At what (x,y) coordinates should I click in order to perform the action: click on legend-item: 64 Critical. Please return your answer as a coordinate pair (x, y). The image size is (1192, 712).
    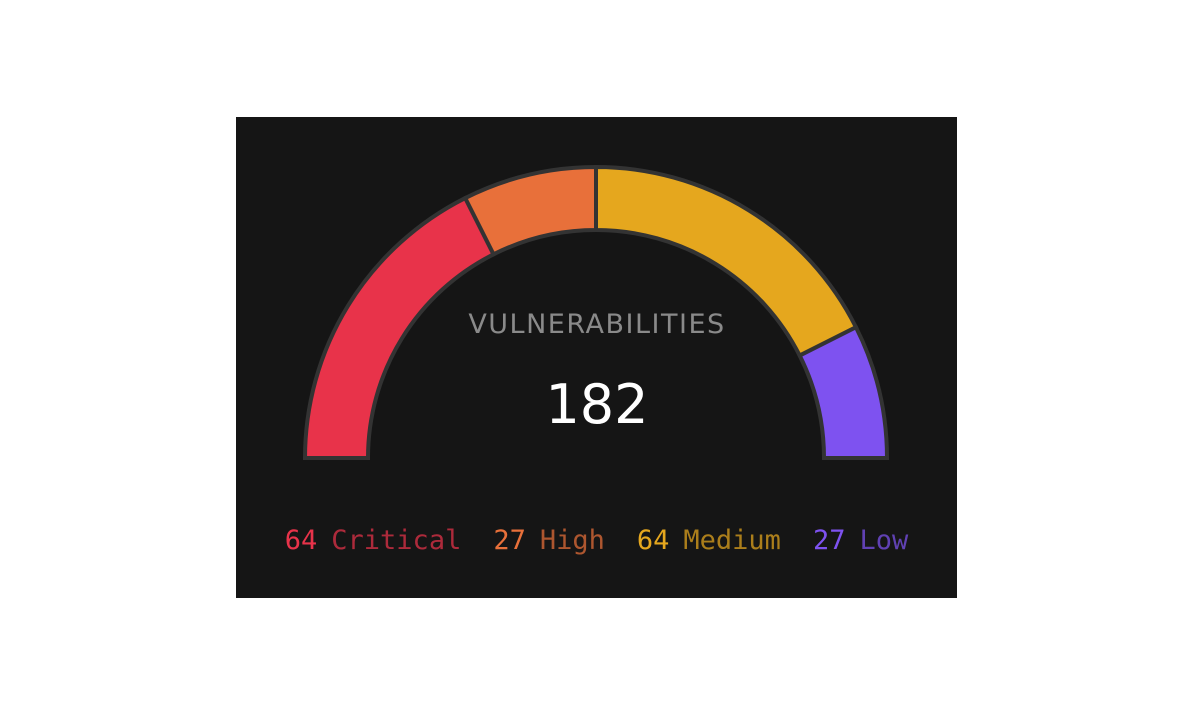
    Looking at the image, I should click on (373, 540).